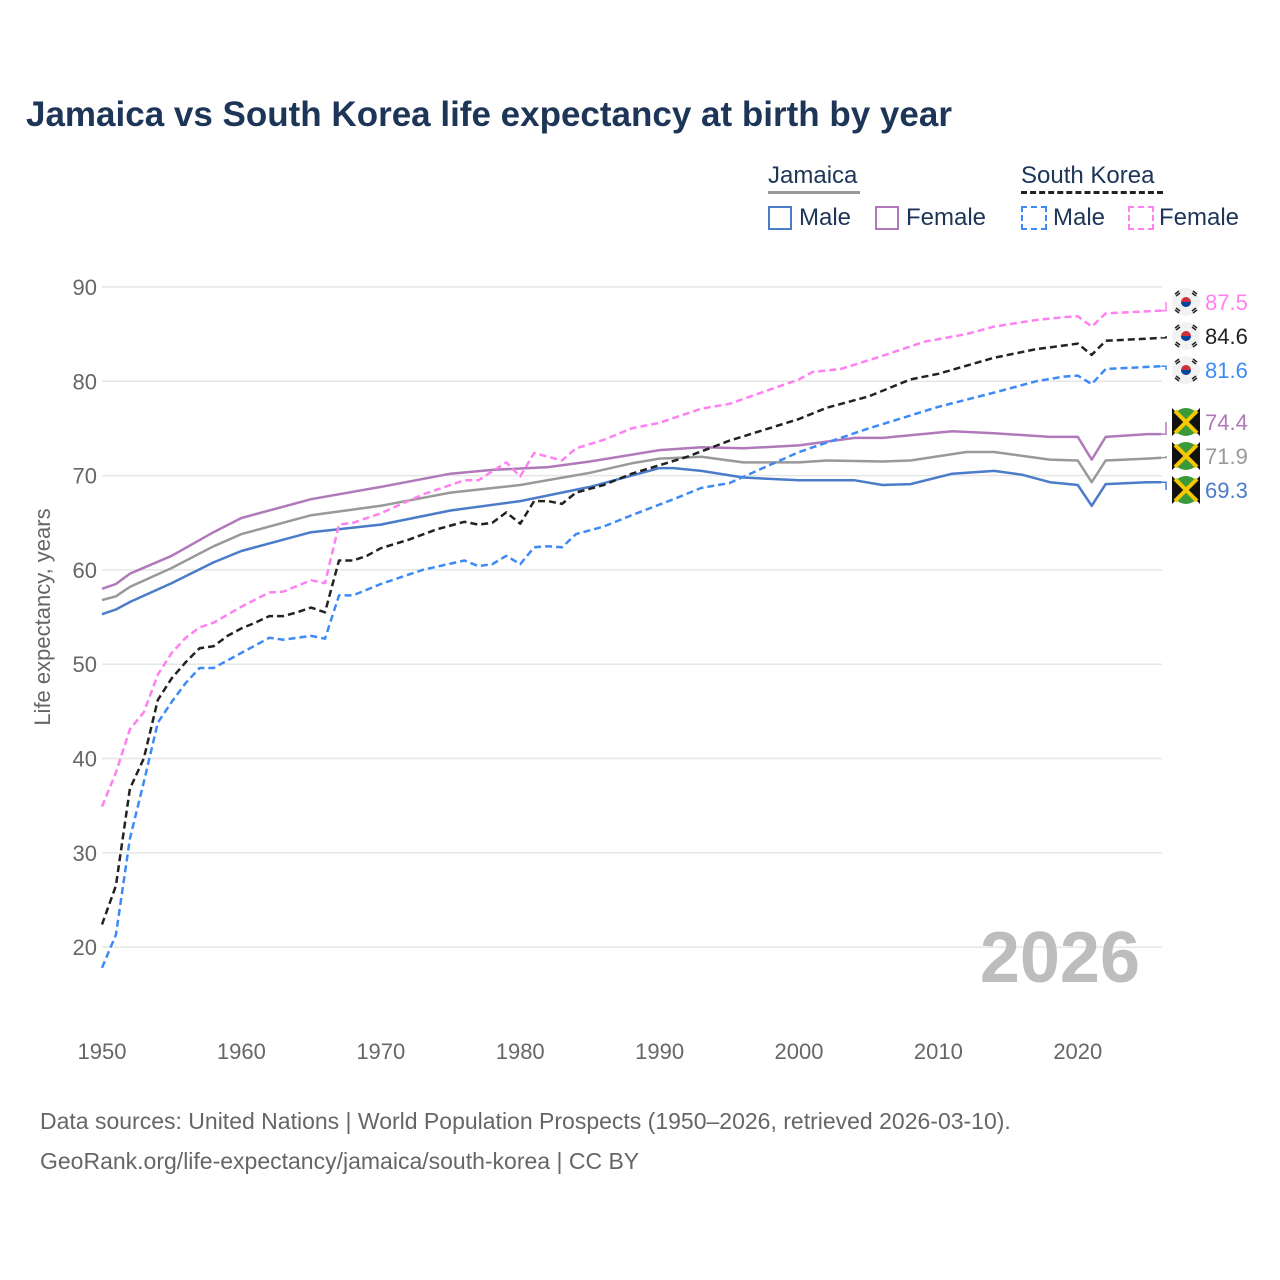 This screenshot has height=1280, width=1280. I want to click on legend-jamaica-male: Male, so click(825, 217).